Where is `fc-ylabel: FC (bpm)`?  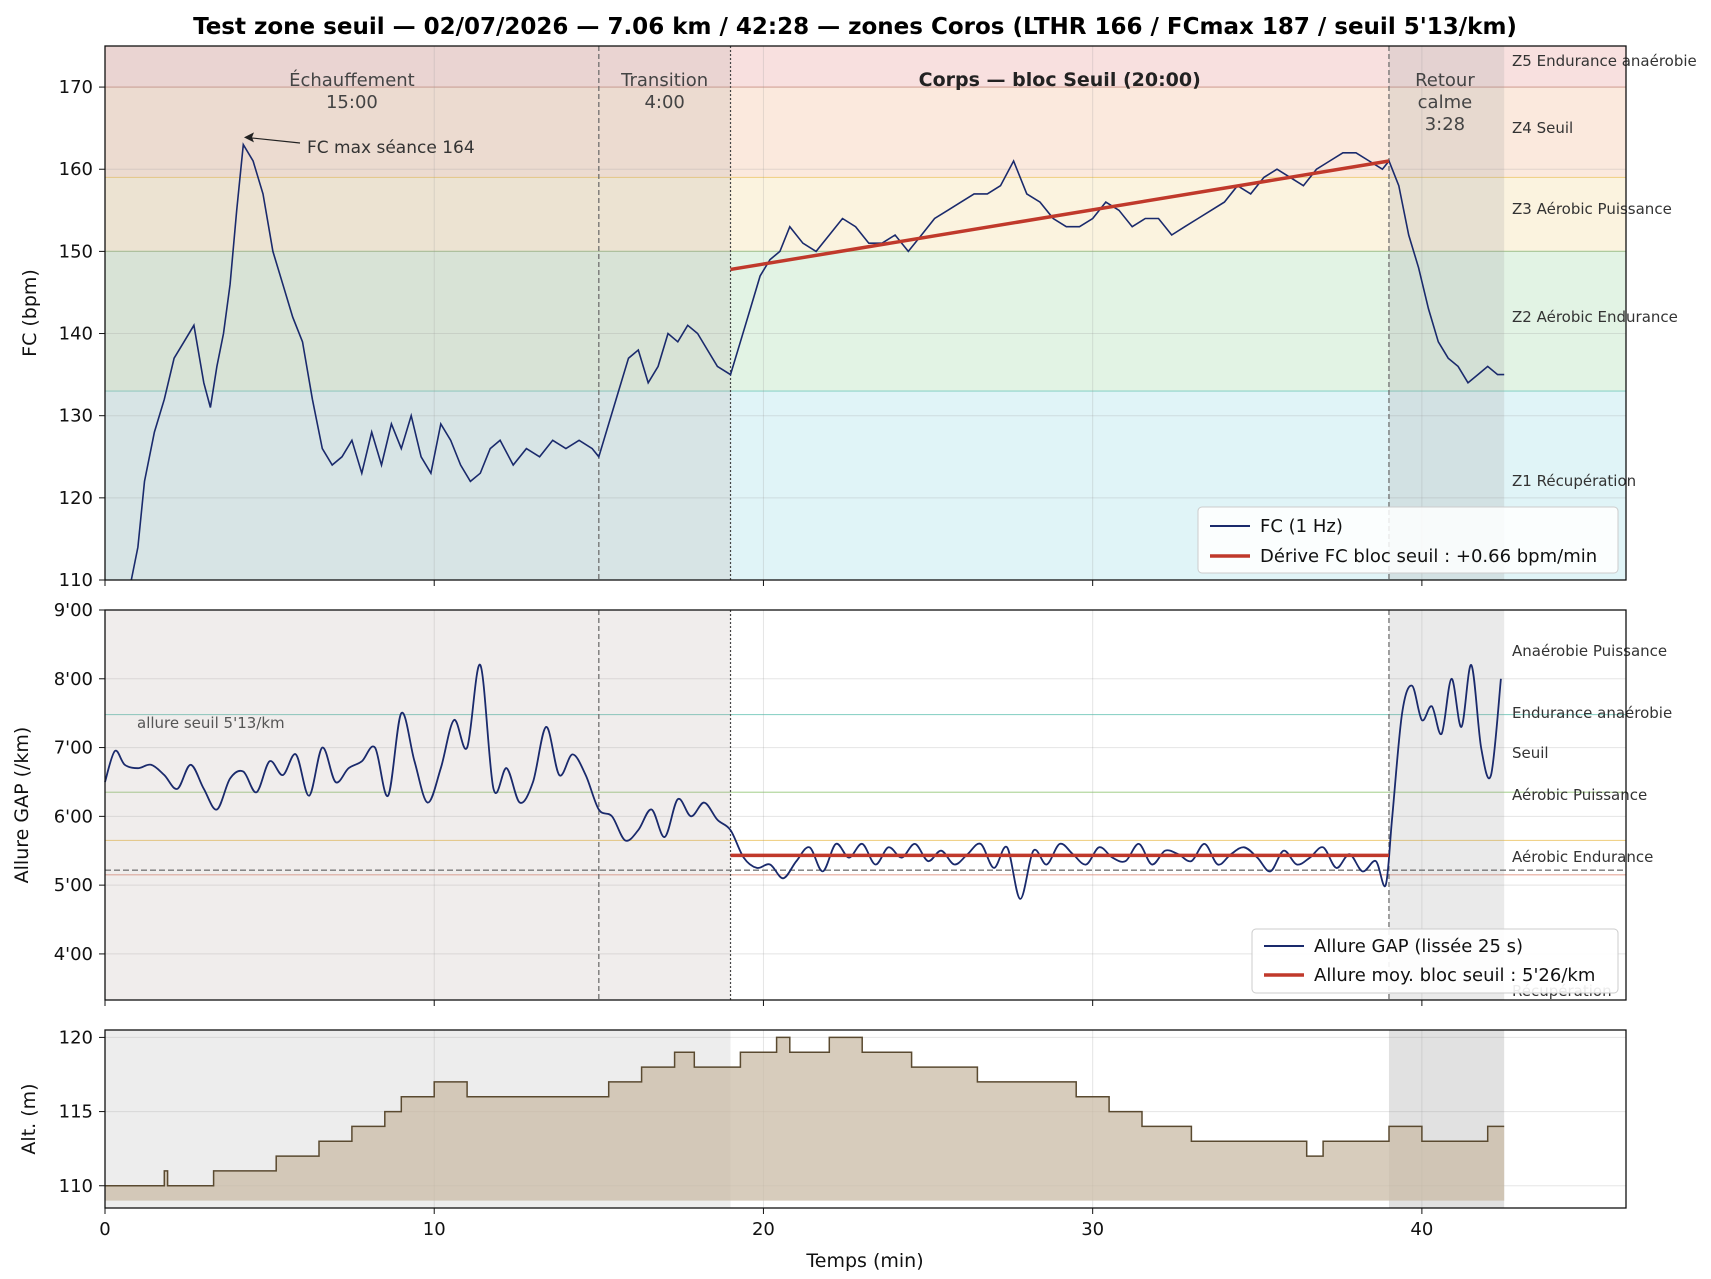 fc-ylabel: FC (bpm) is located at coordinates (30, 313).